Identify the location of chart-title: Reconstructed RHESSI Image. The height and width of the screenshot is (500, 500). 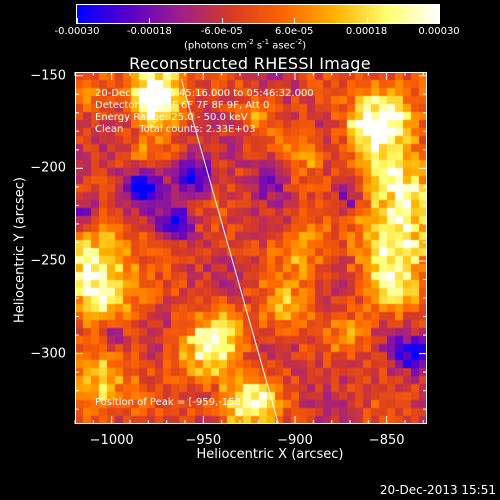
(250, 63).